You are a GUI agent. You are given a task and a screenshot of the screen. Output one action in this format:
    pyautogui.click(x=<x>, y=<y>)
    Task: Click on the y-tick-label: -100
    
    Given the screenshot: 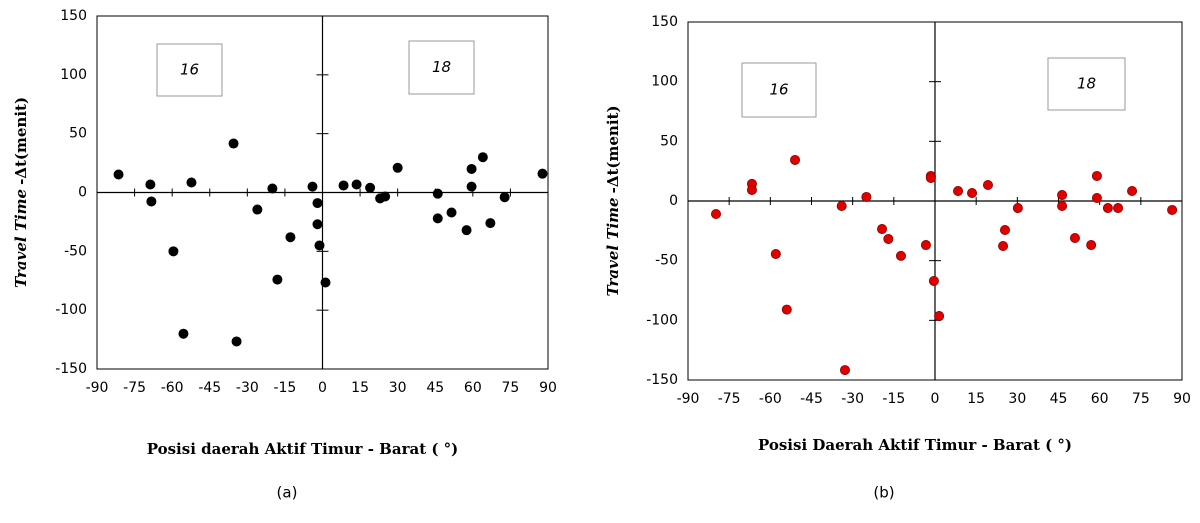 What is the action you would take?
    pyautogui.click(x=662, y=320)
    